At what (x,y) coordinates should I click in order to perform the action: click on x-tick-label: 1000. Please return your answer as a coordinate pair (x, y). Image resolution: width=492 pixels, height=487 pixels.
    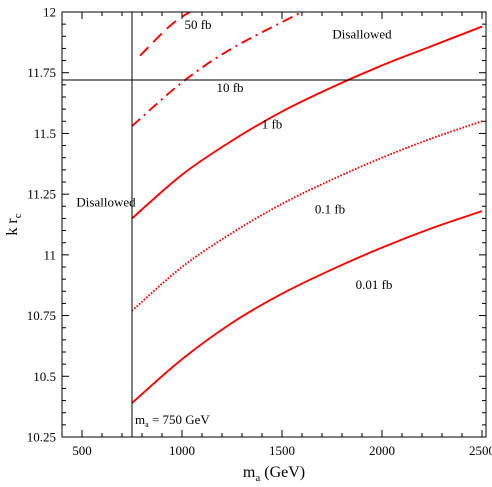
    Looking at the image, I should click on (182, 450).